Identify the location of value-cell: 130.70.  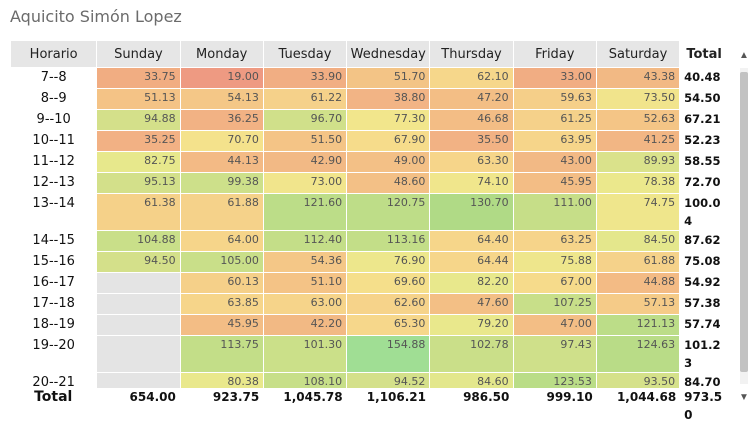
(471, 212).